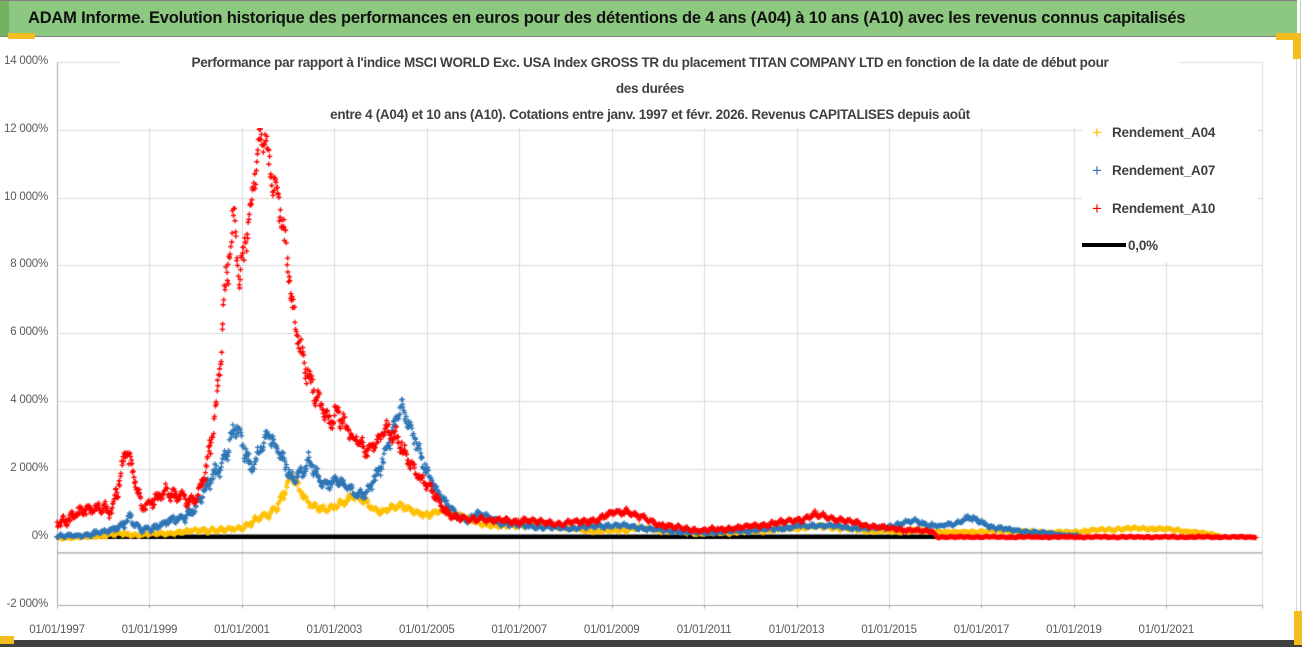  I want to click on x-axis-label: 01/01/1997, so click(57, 630).